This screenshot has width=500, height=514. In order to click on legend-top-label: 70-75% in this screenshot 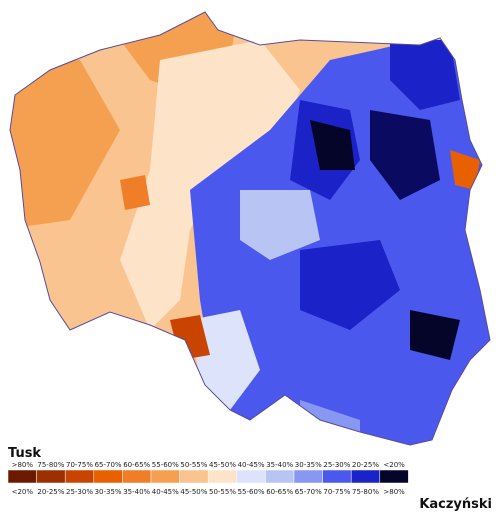, I will do `click(79, 465)`.